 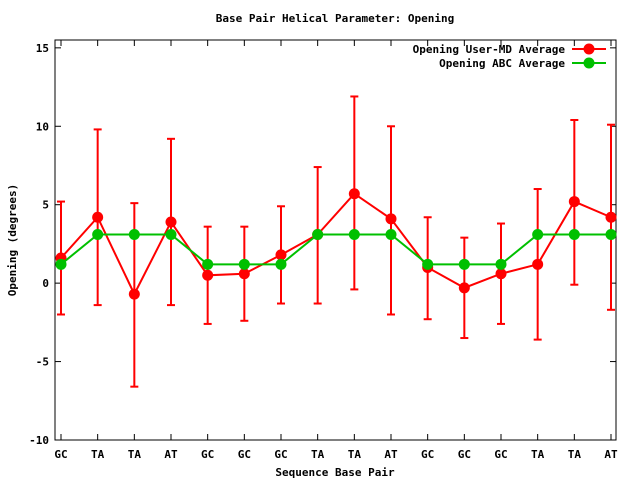 What do you see at coordinates (489, 49) in the screenshot?
I see `legend-label: Opening User-MD Average` at bounding box center [489, 49].